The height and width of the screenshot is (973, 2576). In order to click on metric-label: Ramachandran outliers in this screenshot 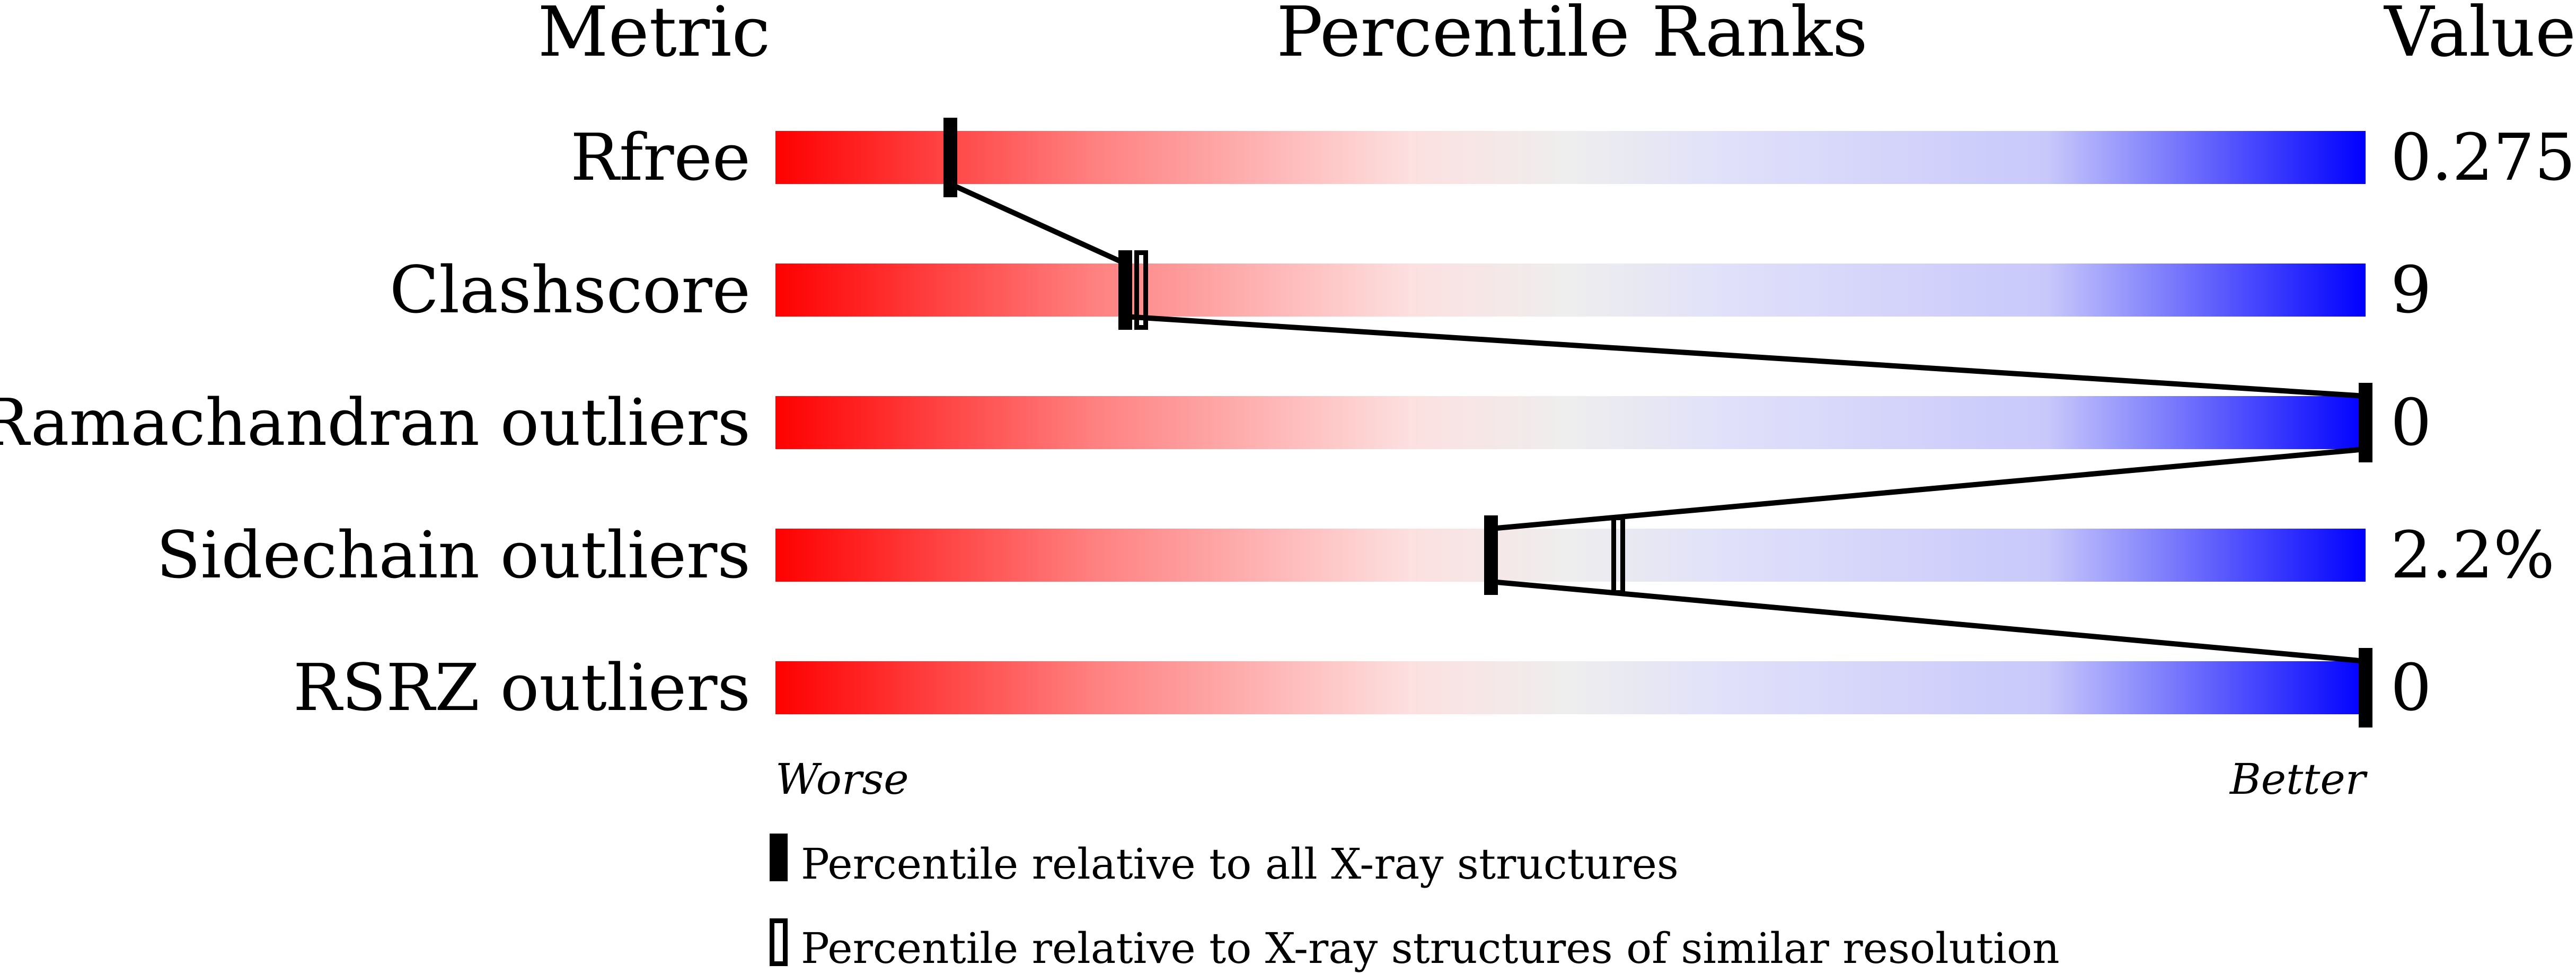, I will do `click(375, 422)`.